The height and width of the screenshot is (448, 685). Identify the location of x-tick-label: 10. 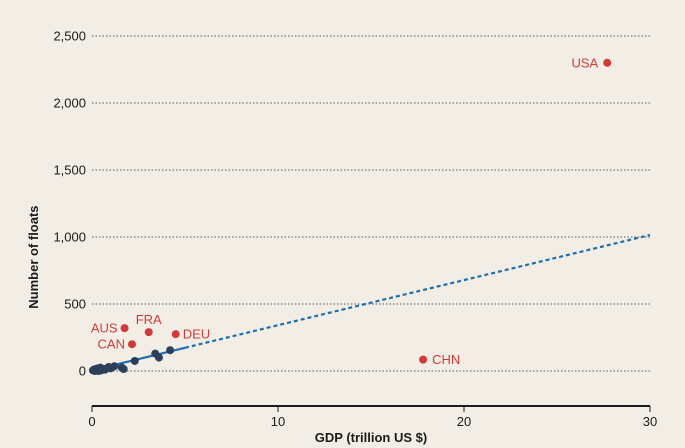
(278, 421).